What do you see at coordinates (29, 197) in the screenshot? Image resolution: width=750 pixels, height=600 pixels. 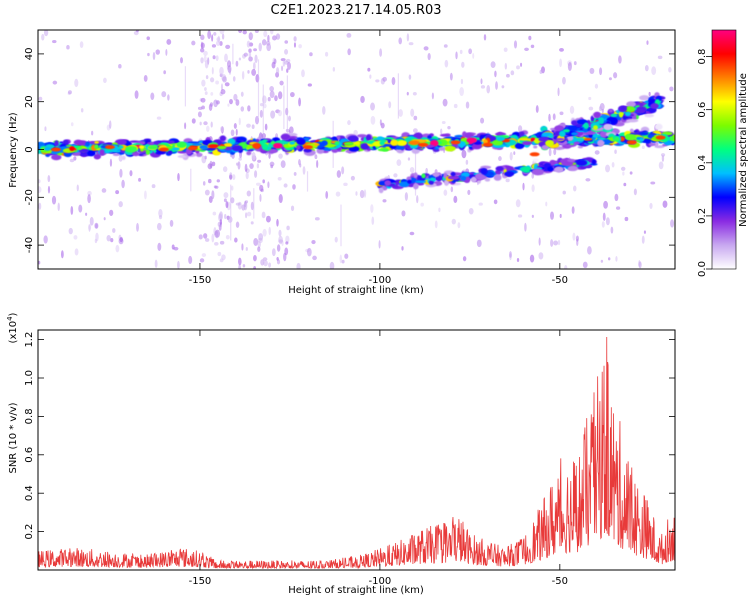 I see `spectrogram-ytick-label: -20` at bounding box center [29, 197].